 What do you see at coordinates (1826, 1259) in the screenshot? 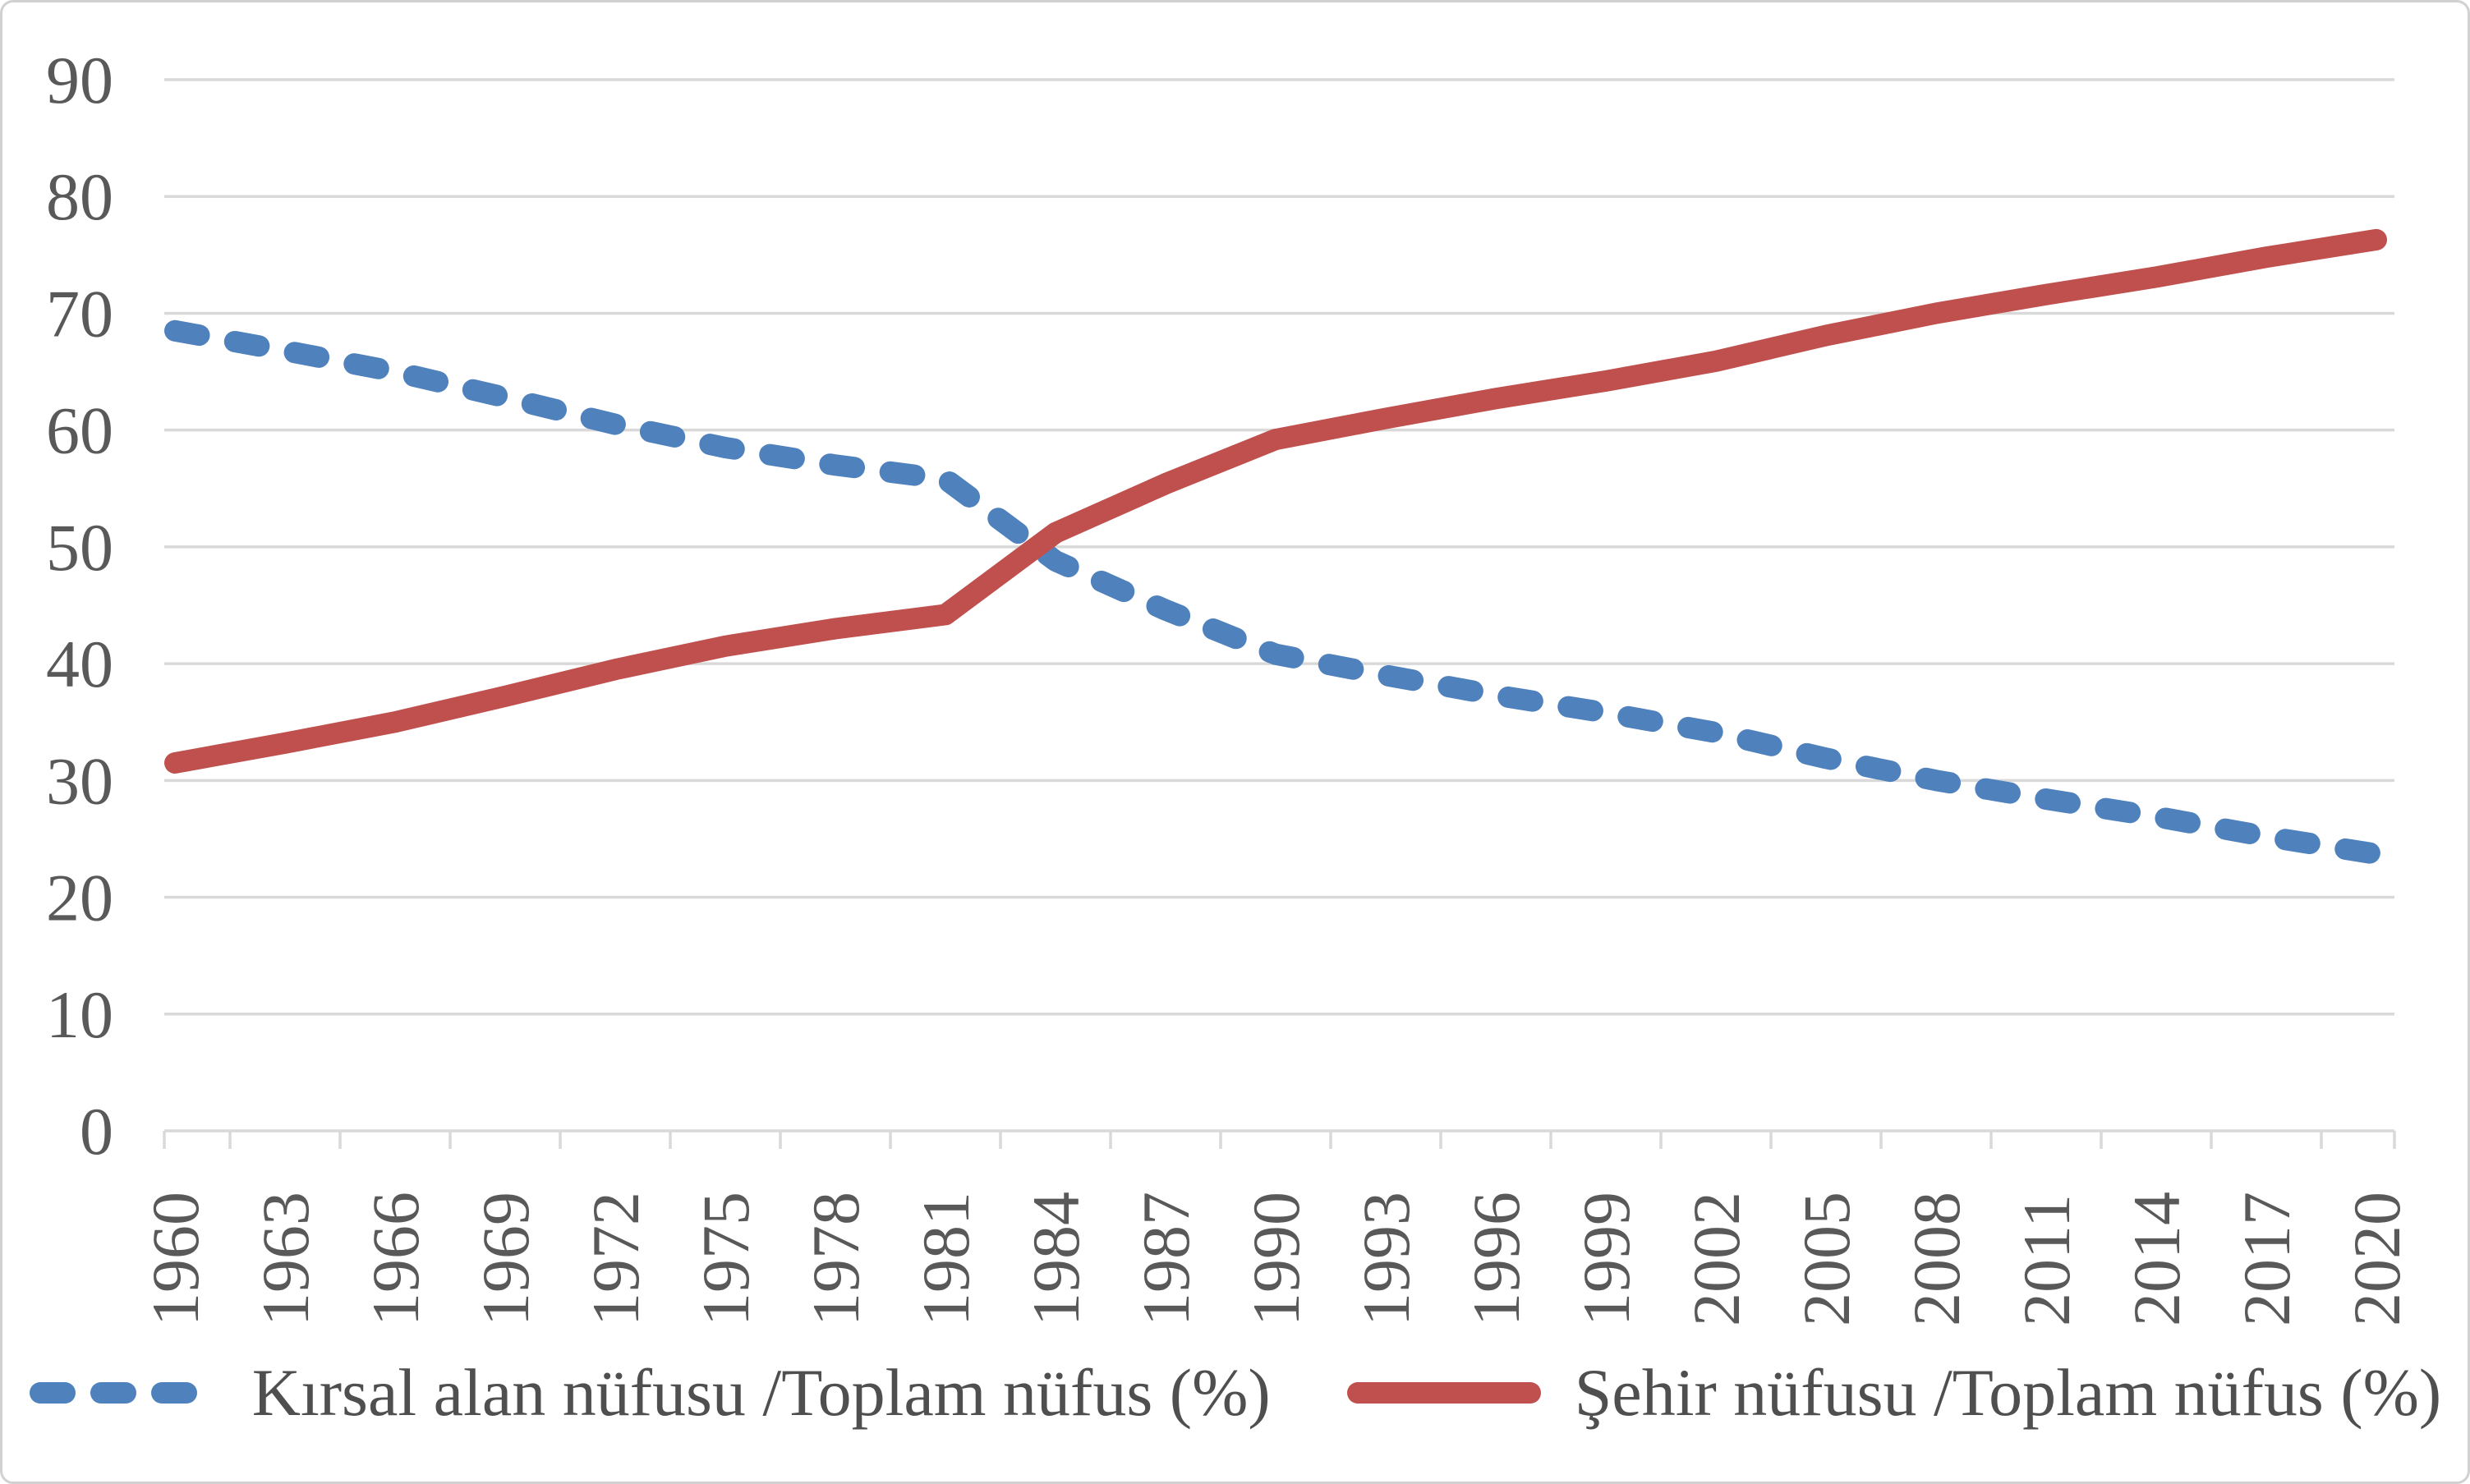
I see `svg-text: 2005` at bounding box center [1826, 1259].